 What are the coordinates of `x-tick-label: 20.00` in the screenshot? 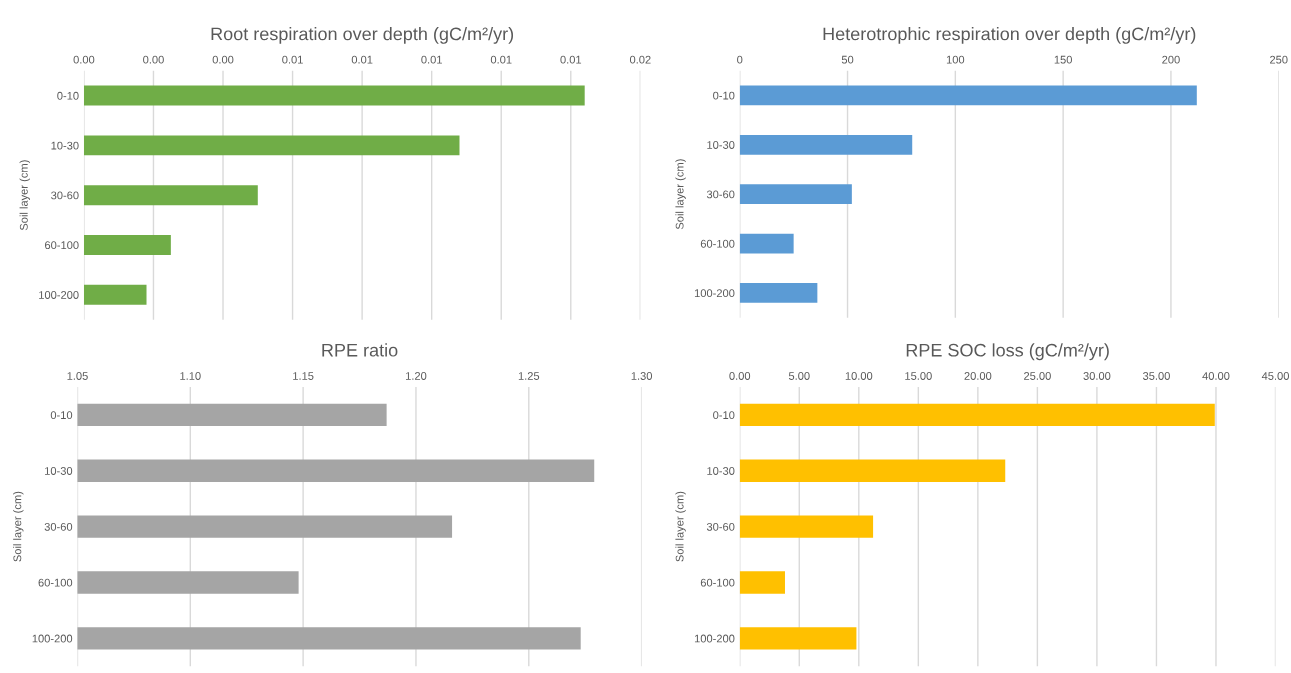 It's located at (978, 376).